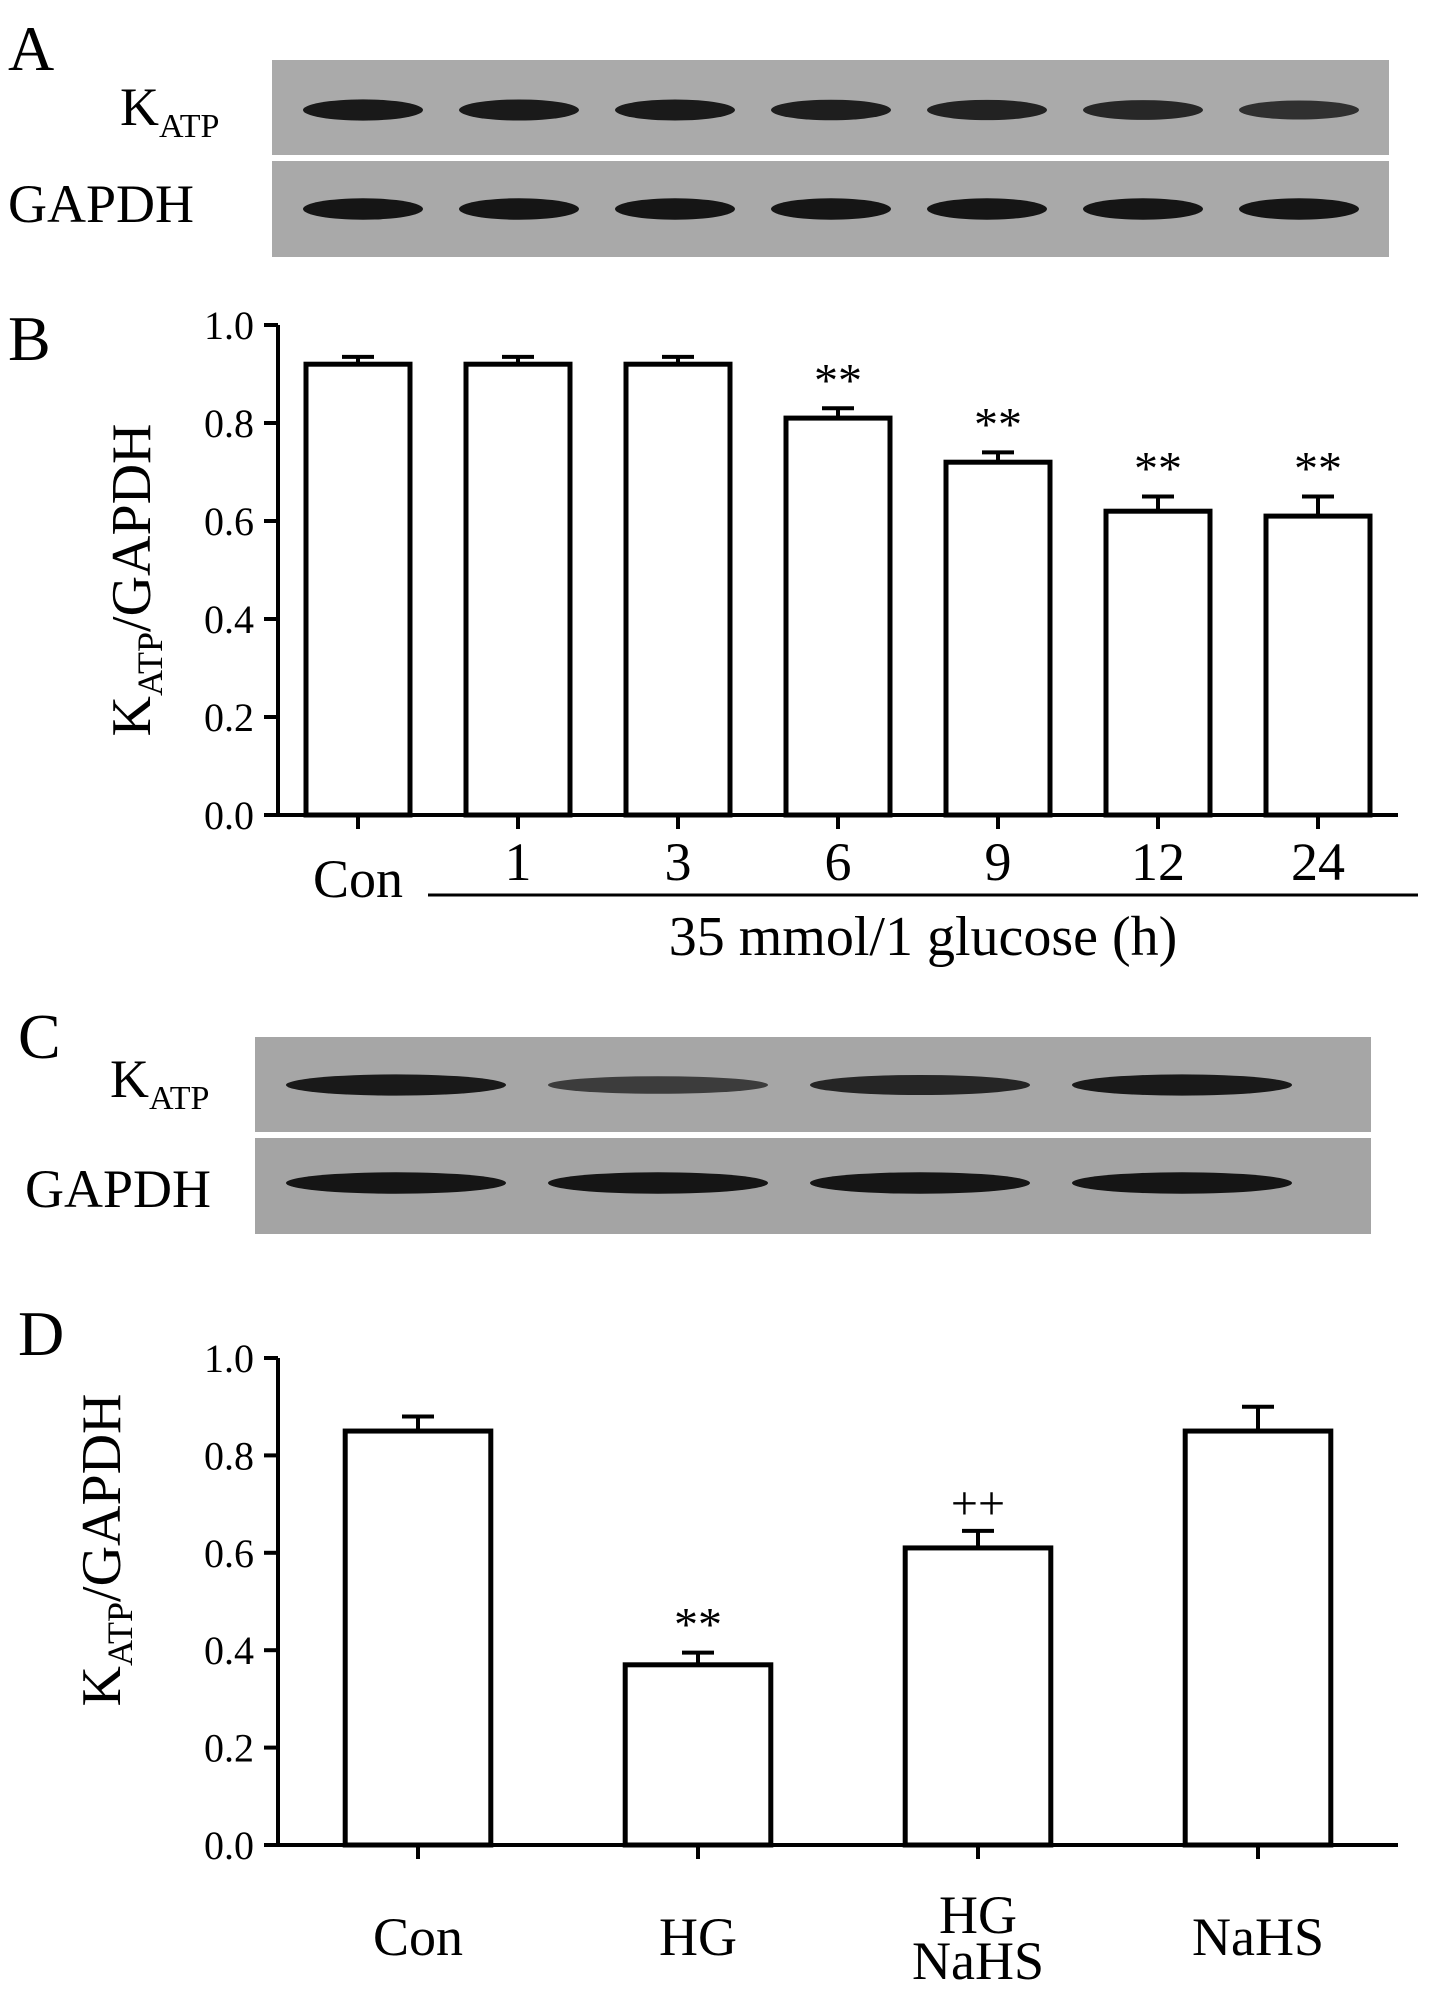 This screenshot has width=1441, height=2015. I want to click on blot-c-row1-label: KATP, so click(159, 1083).